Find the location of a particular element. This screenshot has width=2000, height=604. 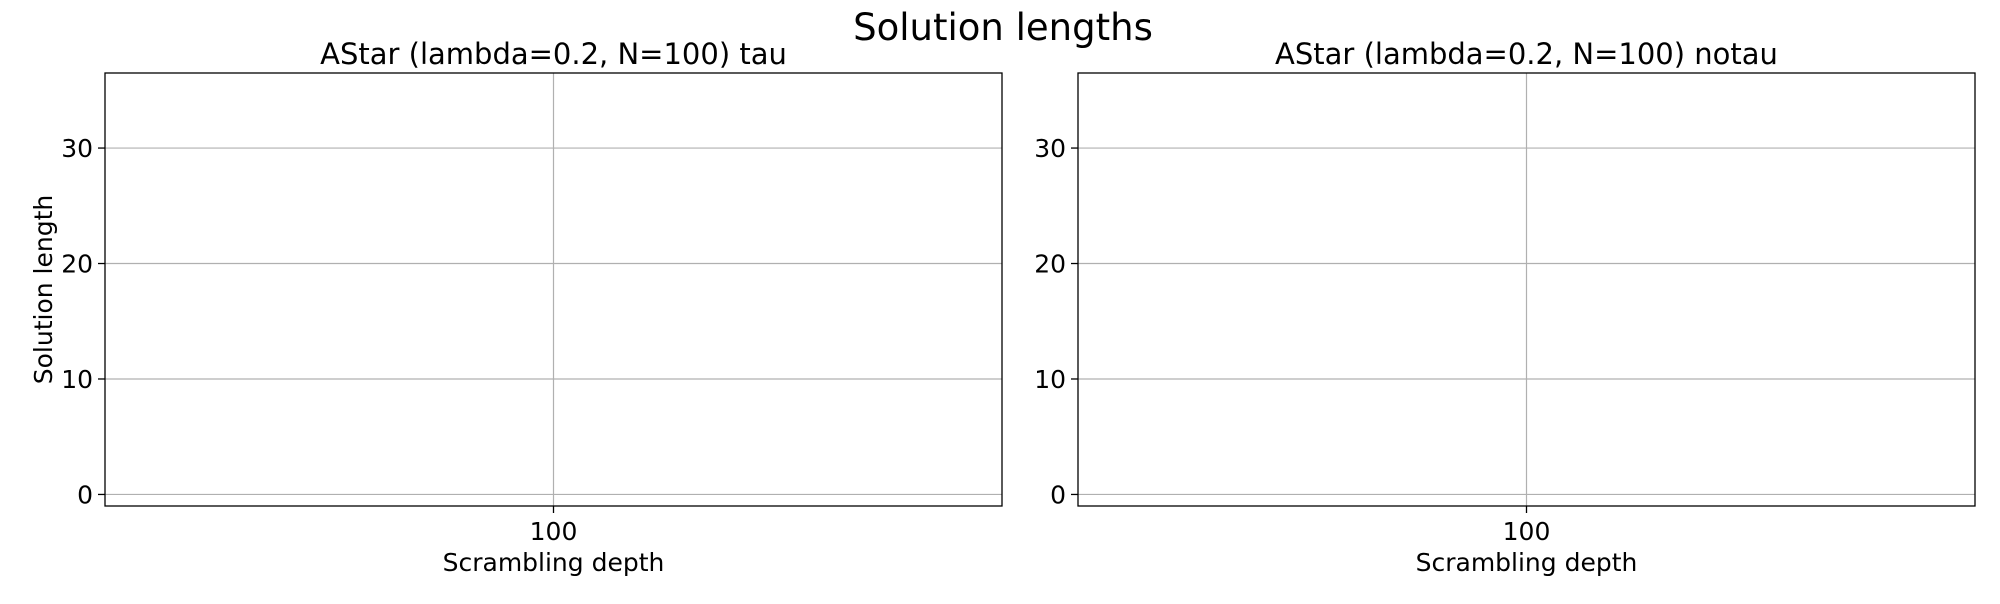

y-axis-label: Solution length is located at coordinates (43, 289).